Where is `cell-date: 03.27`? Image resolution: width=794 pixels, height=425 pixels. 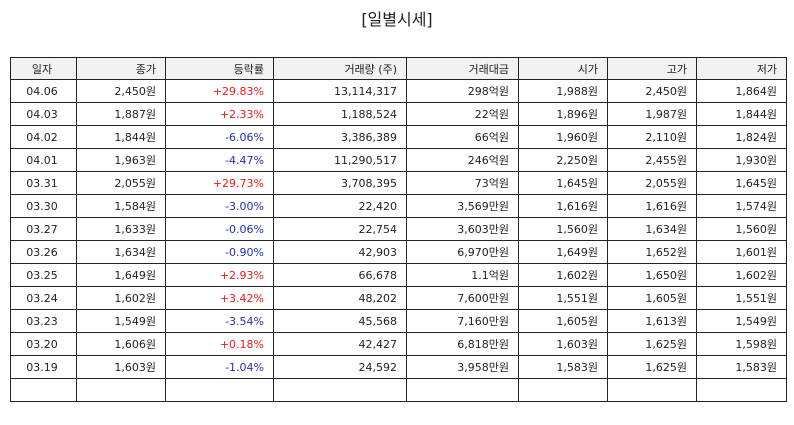 cell-date: 03.27 is located at coordinates (43, 229).